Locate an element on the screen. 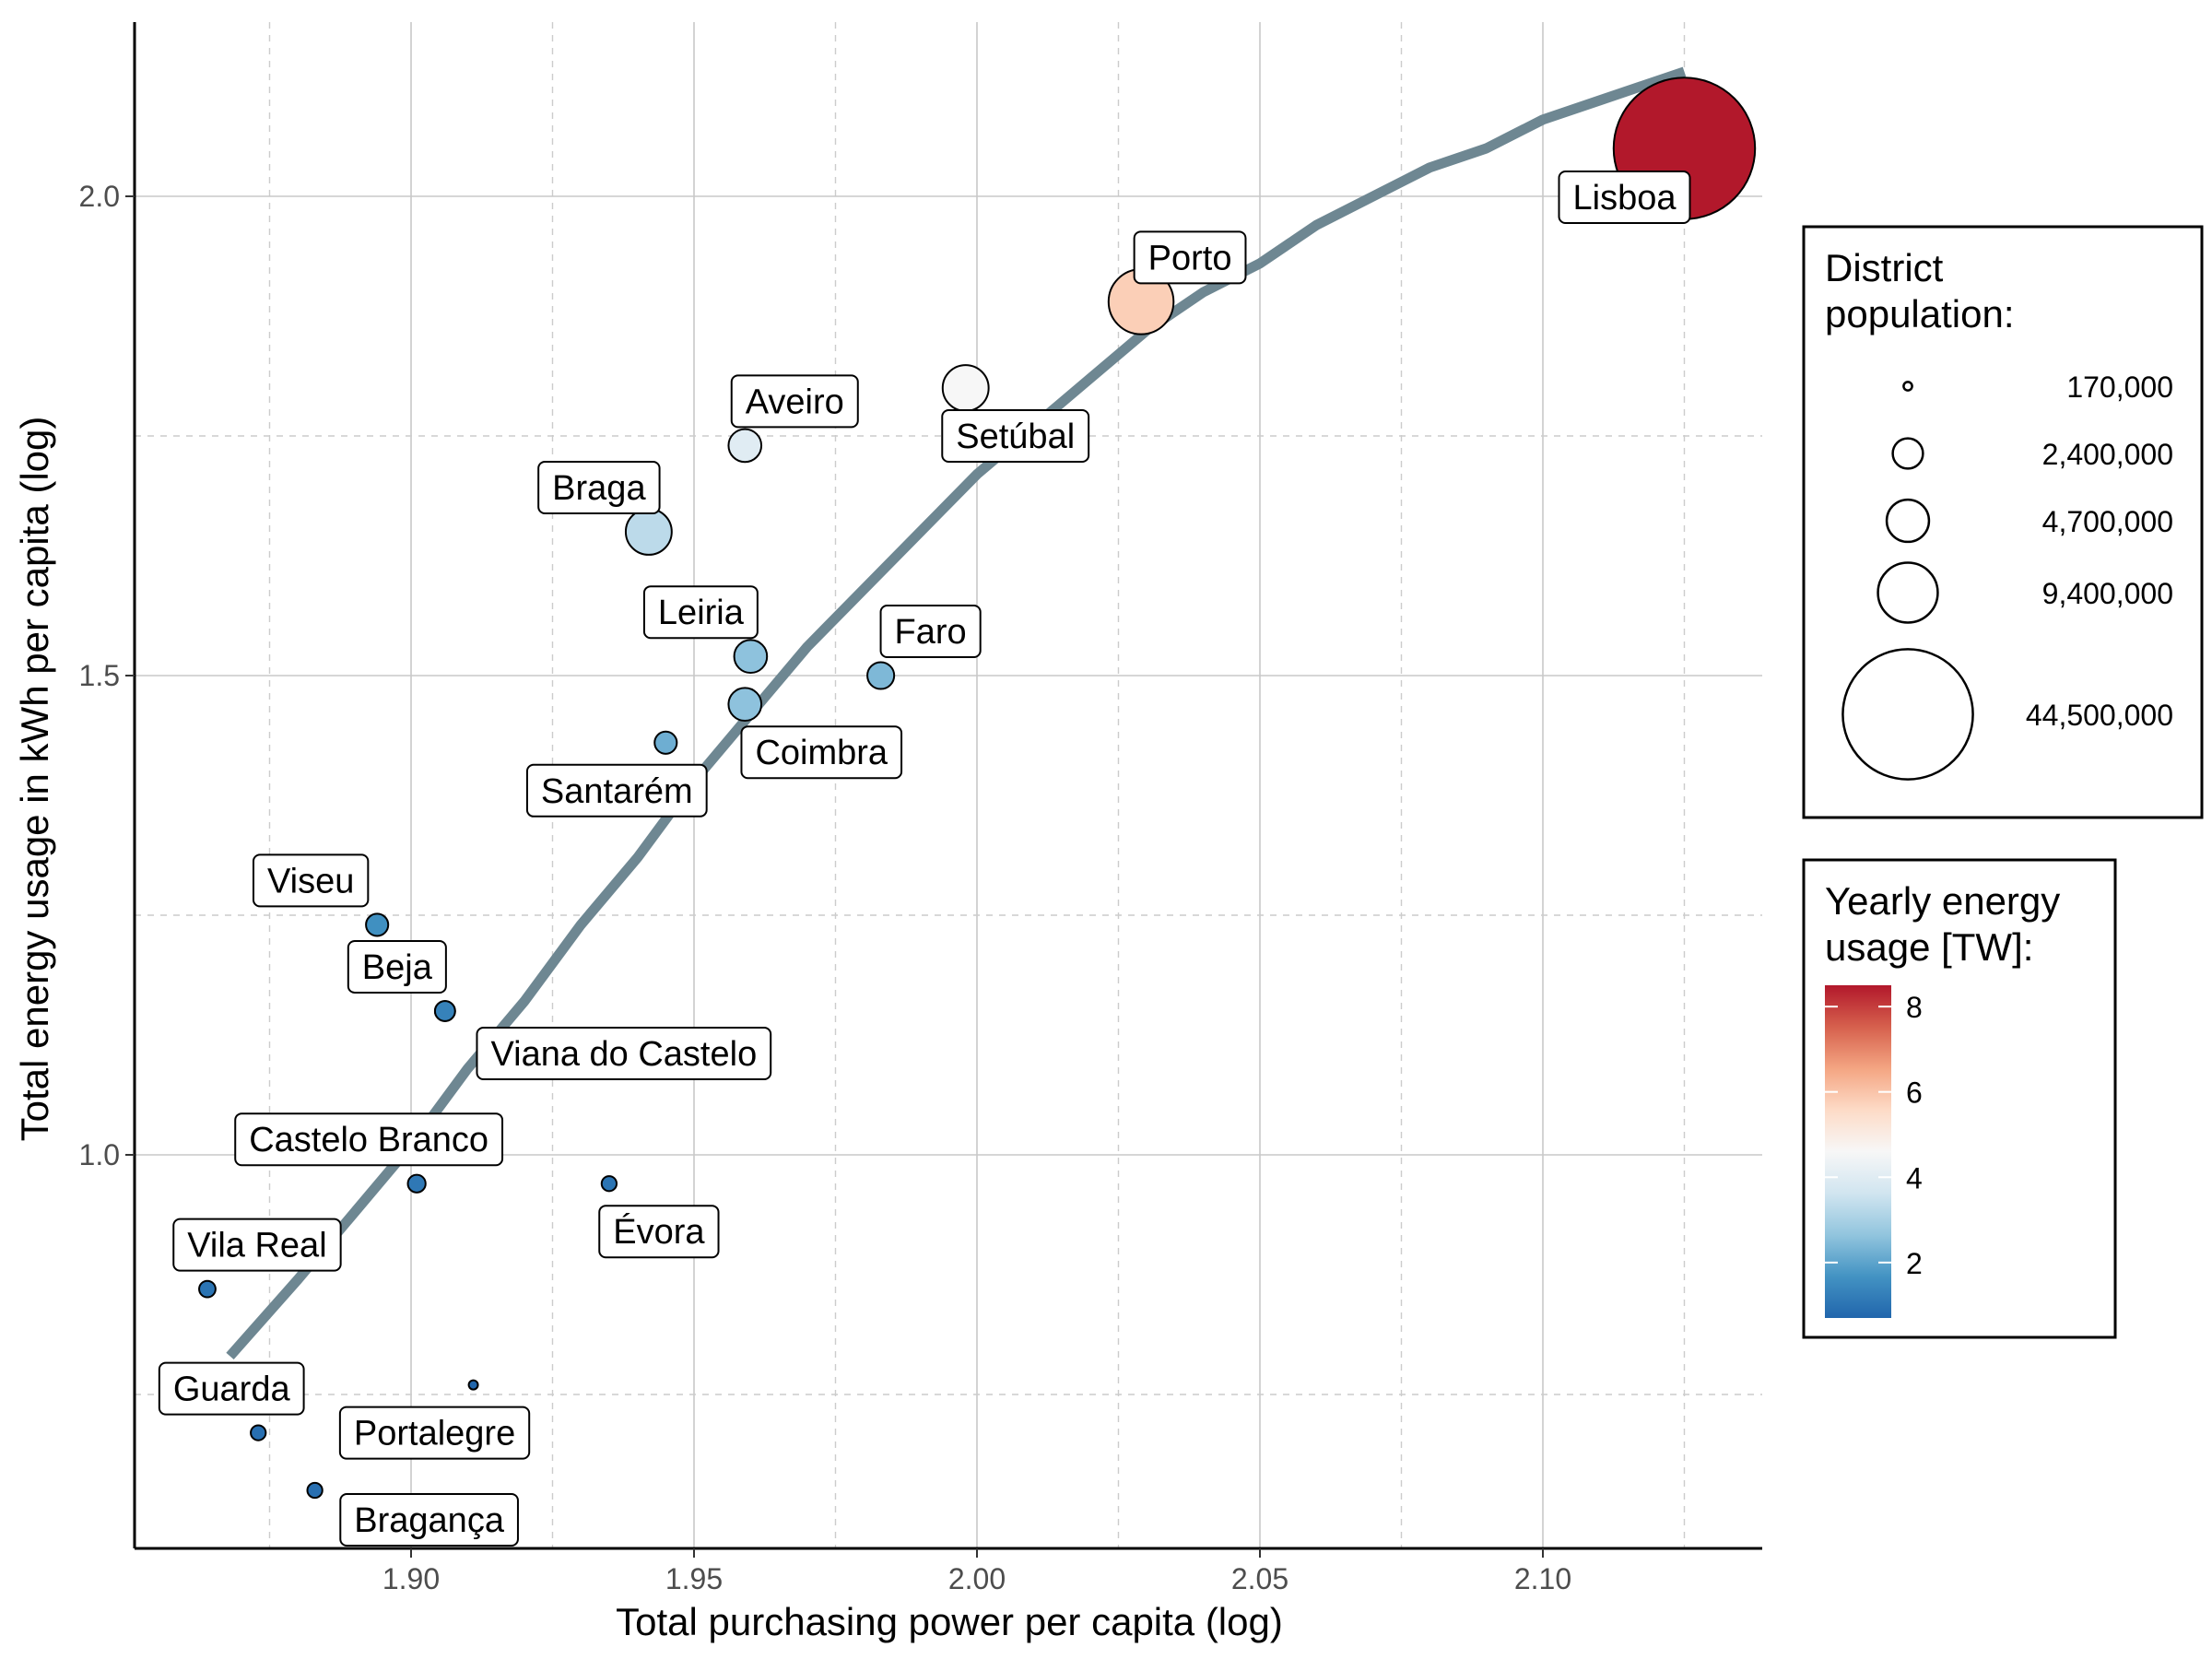 This screenshot has width=2212, height=1659. point-label: Beja is located at coordinates (397, 967).